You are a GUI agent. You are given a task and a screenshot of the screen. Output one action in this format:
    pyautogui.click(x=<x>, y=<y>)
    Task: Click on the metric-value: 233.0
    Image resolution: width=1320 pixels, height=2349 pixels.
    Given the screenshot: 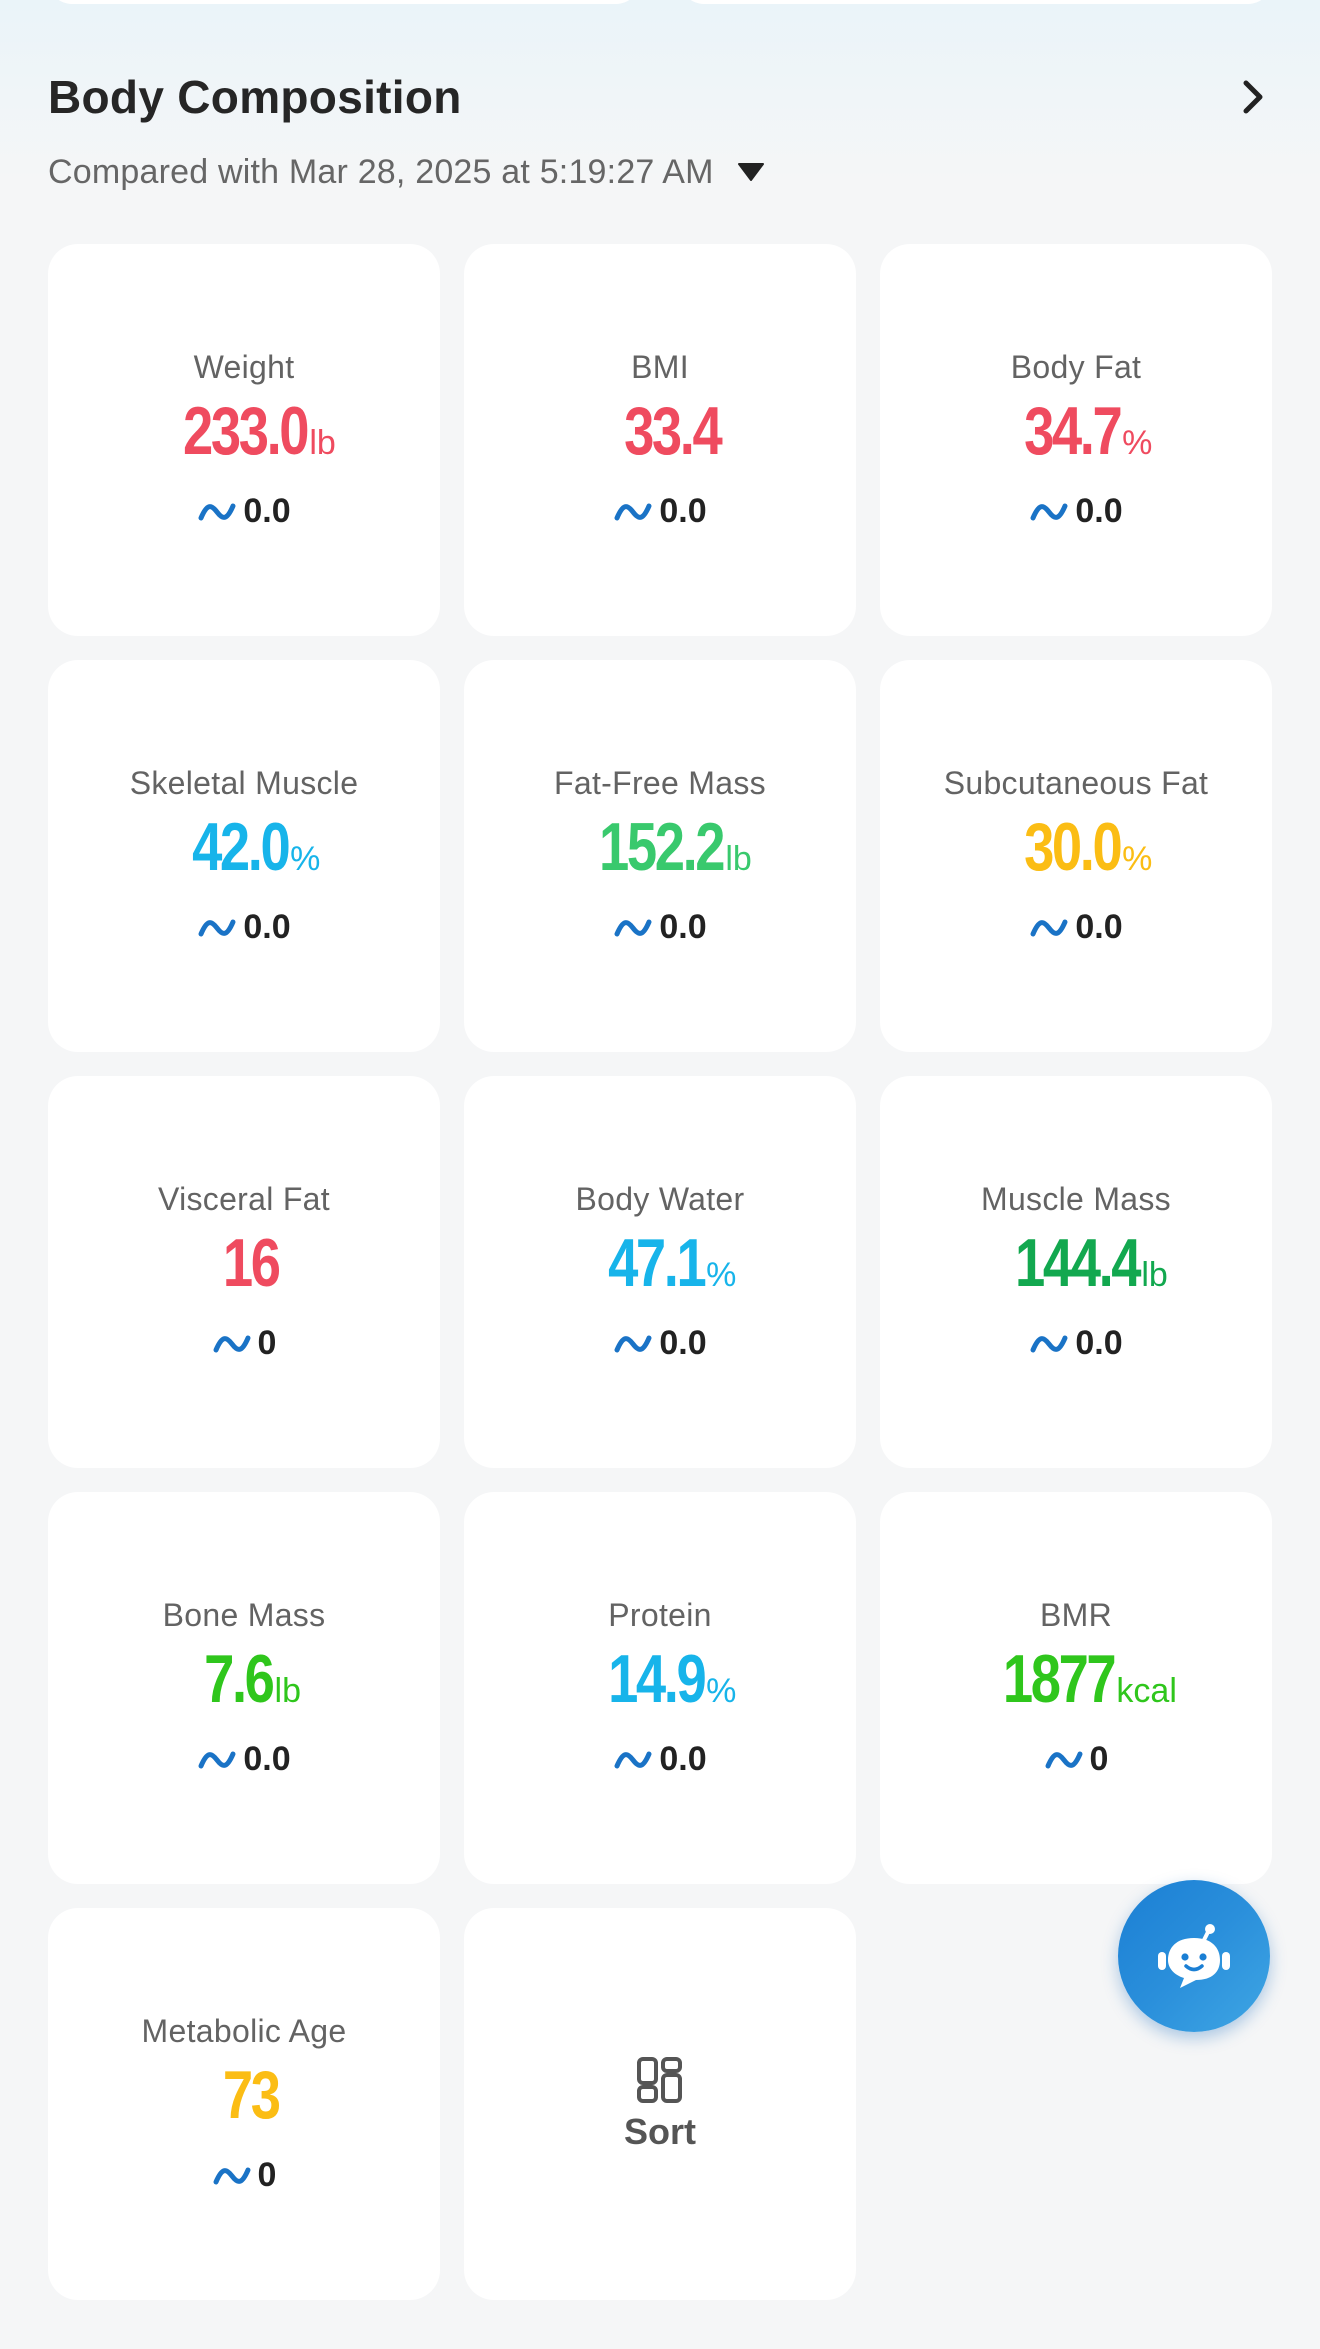 What is the action you would take?
    pyautogui.click(x=246, y=431)
    